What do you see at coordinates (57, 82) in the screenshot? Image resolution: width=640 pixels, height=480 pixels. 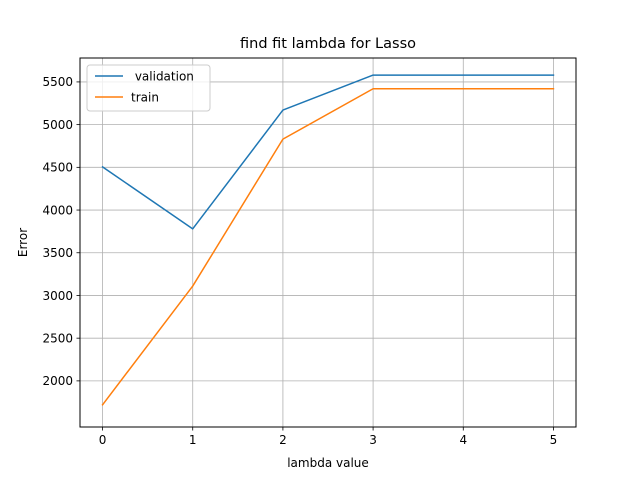 I see `y-tick-label: 5500` at bounding box center [57, 82].